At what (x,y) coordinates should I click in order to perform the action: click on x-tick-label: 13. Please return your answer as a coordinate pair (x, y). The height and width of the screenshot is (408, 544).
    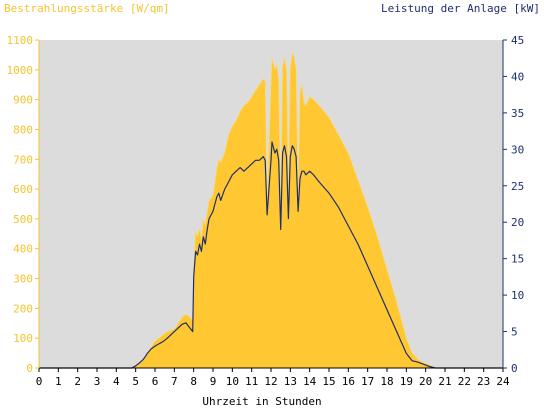
    Looking at the image, I should click on (290, 381).